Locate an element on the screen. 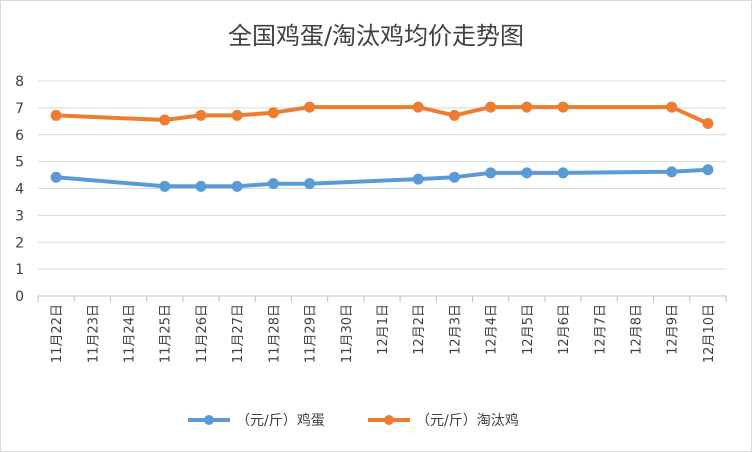 The width and height of the screenshot is (752, 452). x-tick-label: 11月24日 is located at coordinates (130, 333).